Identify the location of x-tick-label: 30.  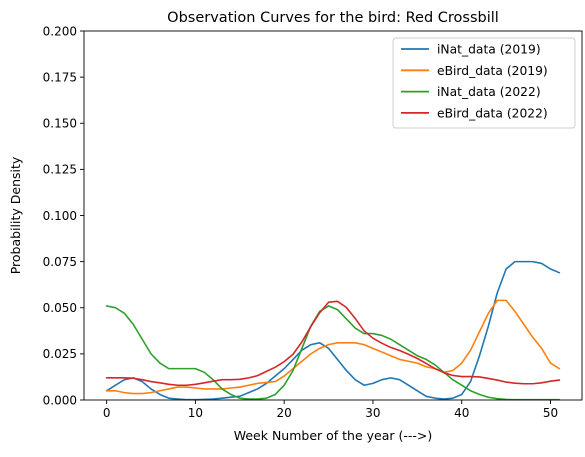
(372, 413).